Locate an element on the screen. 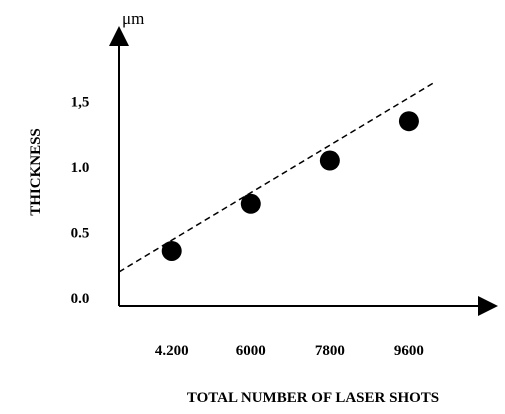 The width and height of the screenshot is (505, 414). y-tick-label: 0.0 is located at coordinates (80, 299).